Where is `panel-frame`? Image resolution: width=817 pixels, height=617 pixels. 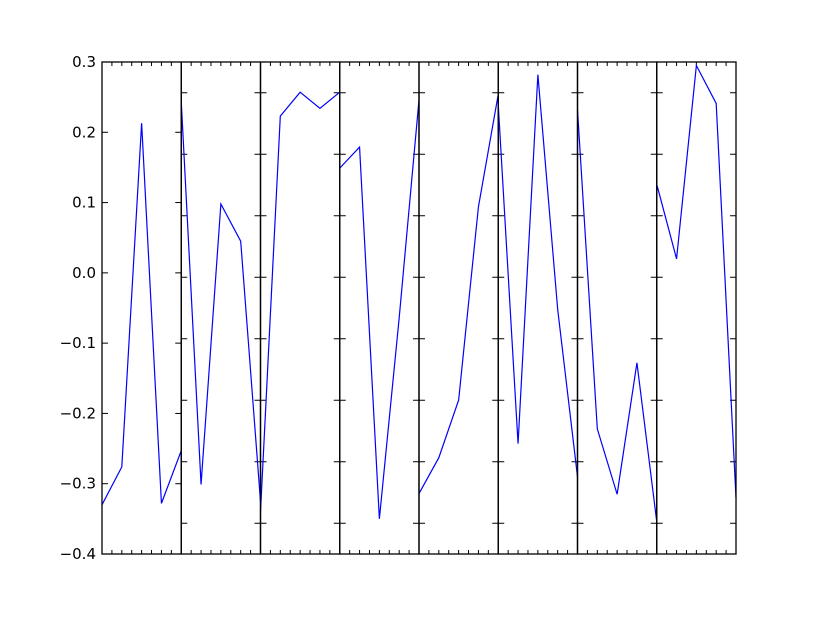 panel-frame is located at coordinates (696, 308).